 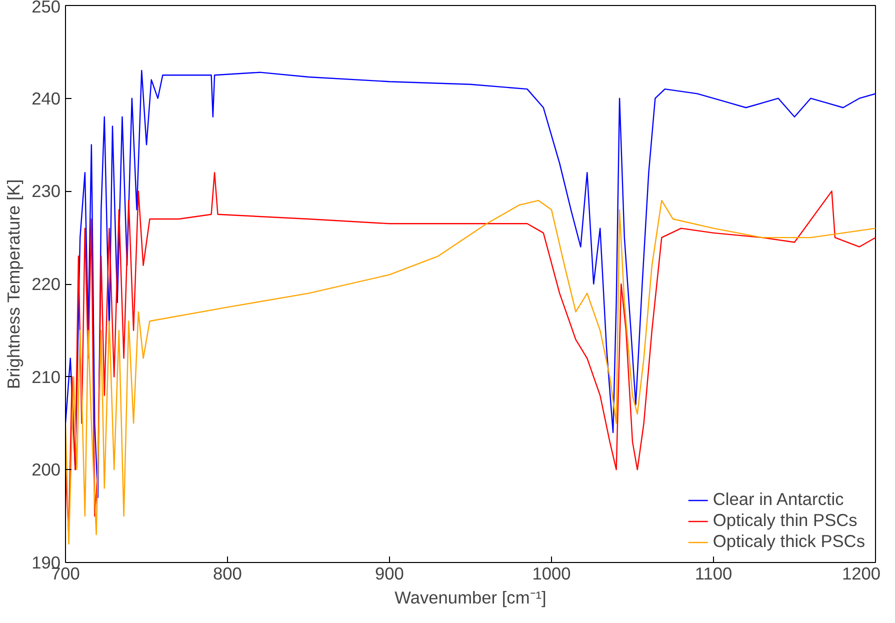 I want to click on x-tick-label: 800, so click(x=227, y=574).